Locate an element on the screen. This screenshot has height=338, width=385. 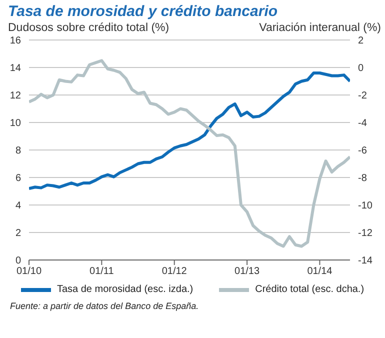
y-tick-label: 6 is located at coordinates (18, 178).